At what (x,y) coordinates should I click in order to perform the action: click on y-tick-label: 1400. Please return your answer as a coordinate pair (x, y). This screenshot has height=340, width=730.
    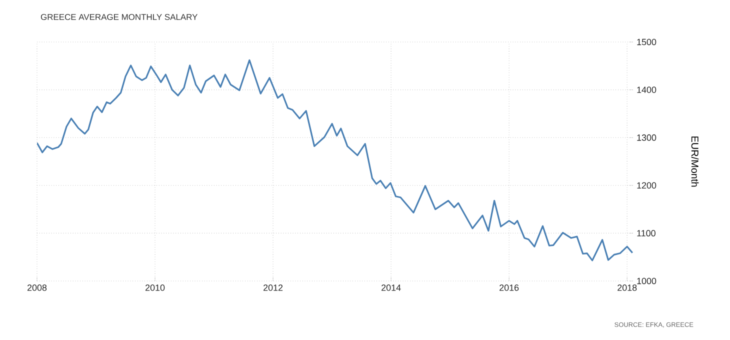
    Looking at the image, I should click on (646, 89).